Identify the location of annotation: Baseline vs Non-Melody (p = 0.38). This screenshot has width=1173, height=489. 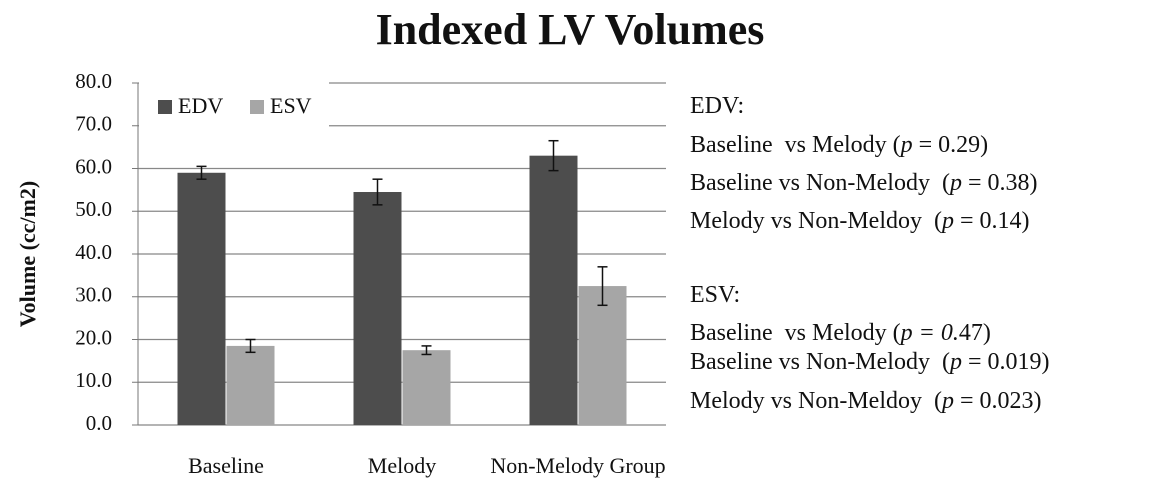
(864, 183).